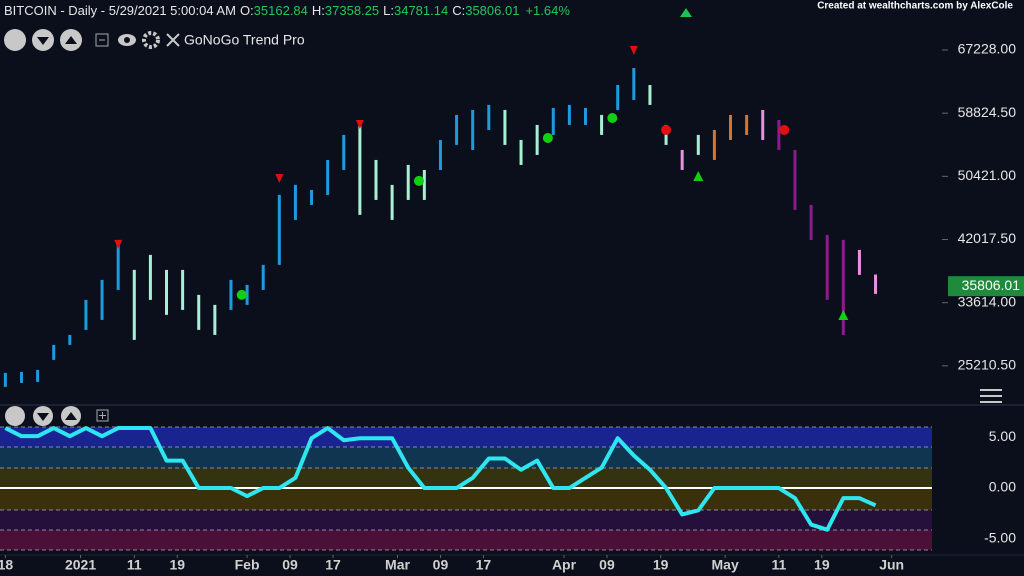 This screenshot has height=576, width=1024. What do you see at coordinates (458, 10) in the screenshot?
I see `ohlc-label: C:` at bounding box center [458, 10].